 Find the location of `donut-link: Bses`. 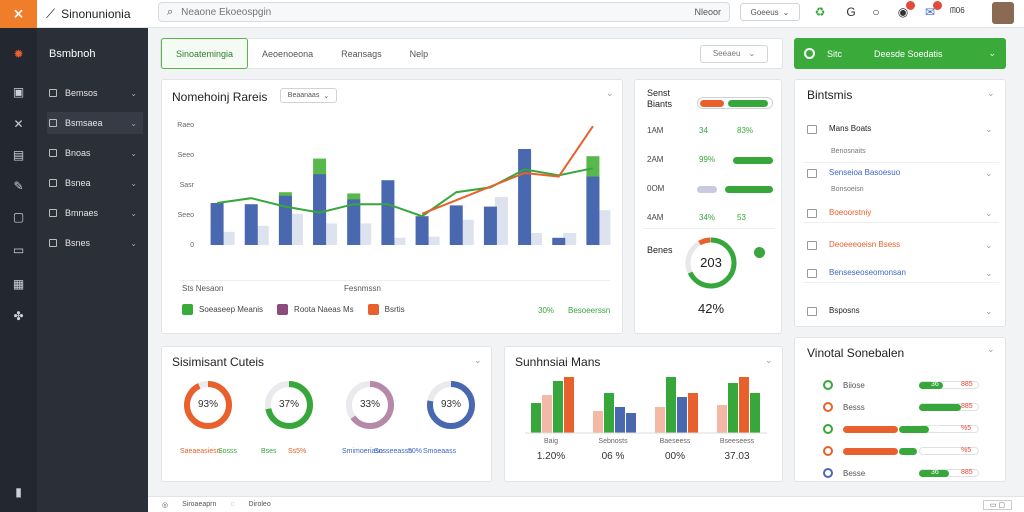

donut-link: Bses is located at coordinates (269, 451).